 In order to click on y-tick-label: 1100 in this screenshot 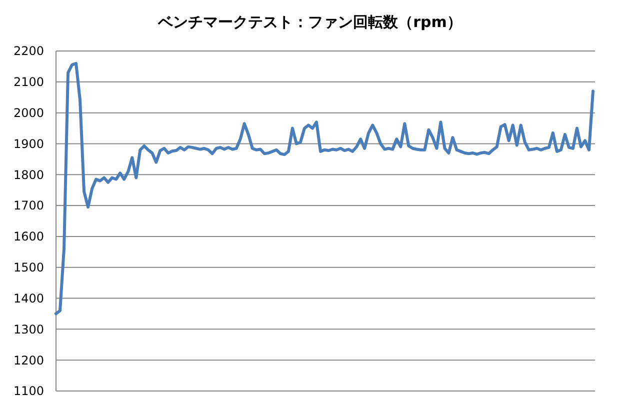, I will do `click(28, 391)`.